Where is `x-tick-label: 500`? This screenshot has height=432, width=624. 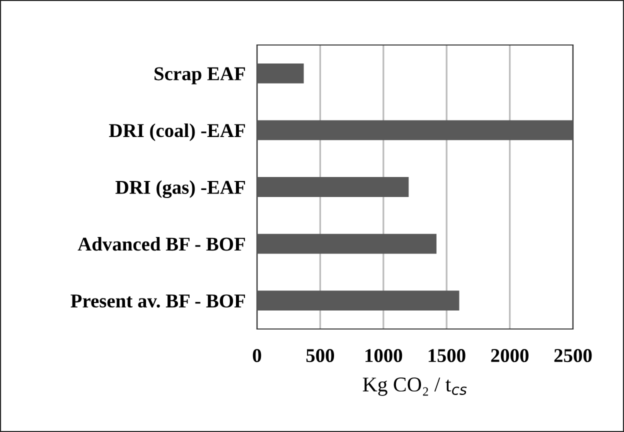 x-tick-label: 500 is located at coordinates (320, 355).